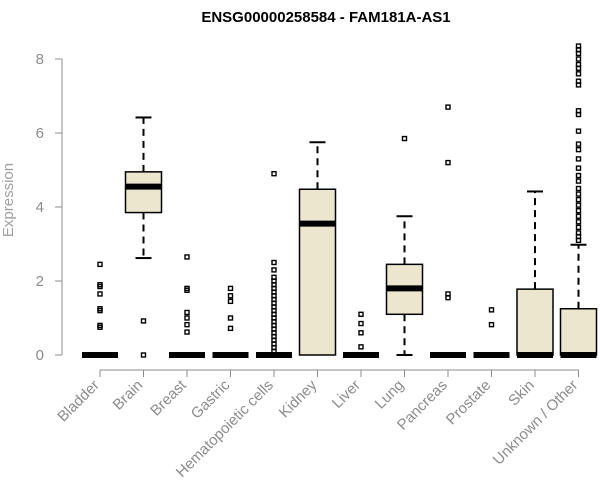  I want to click on box-hematopoietic-cells, so click(274, 264).